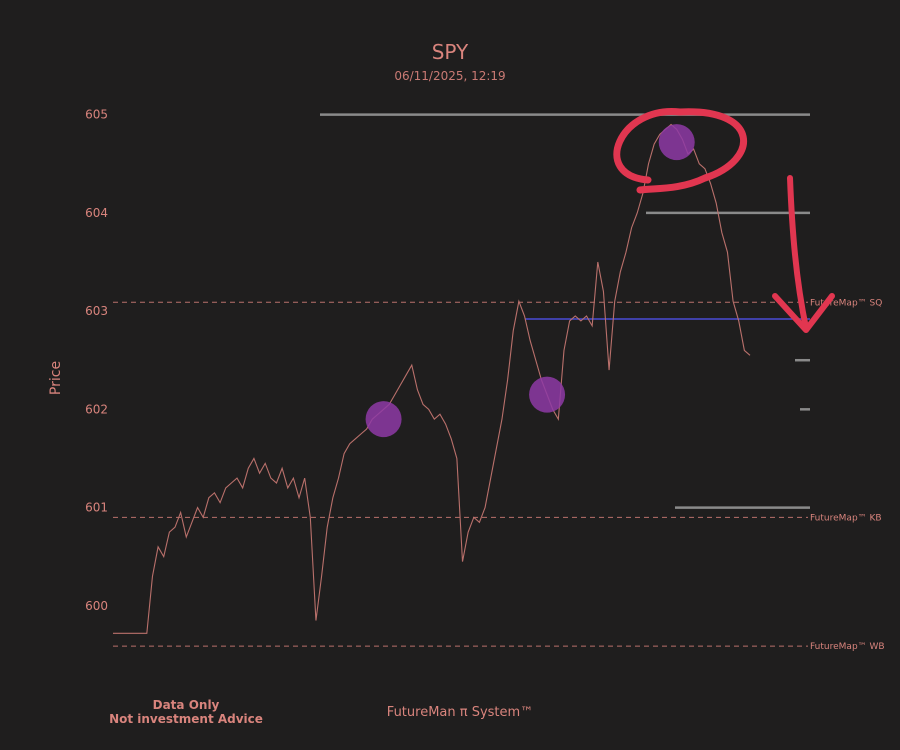 Image resolution: width=900 pixels, height=750 pixels. I want to click on reference-line-label: FutureMap™ KB, so click(846, 518).